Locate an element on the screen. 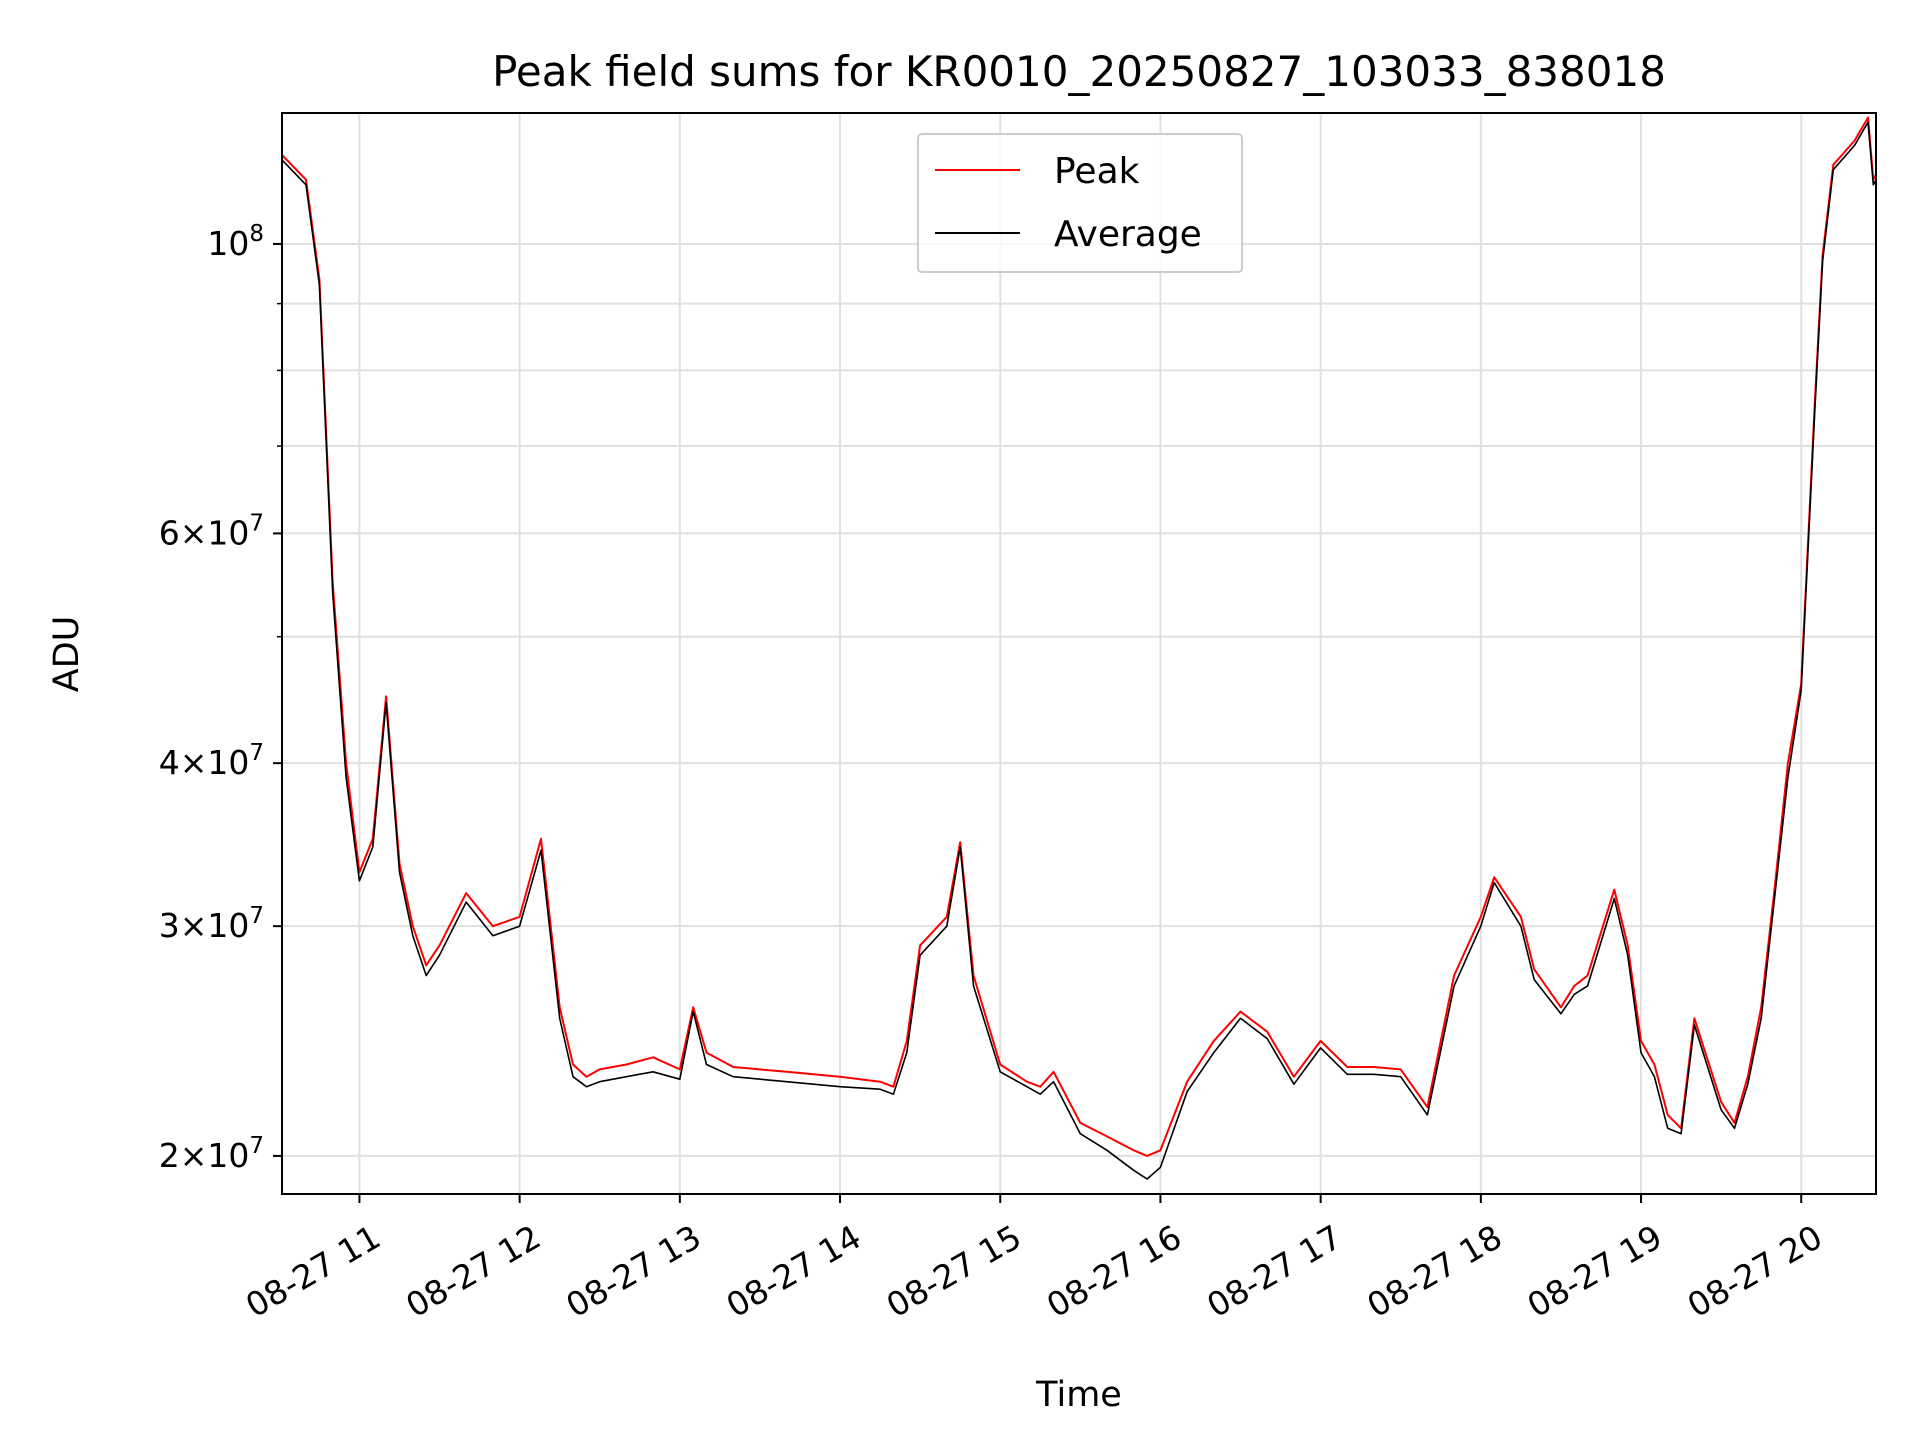 This screenshot has width=1920, height=1440. legend-label-peak: Peak is located at coordinates (1097, 171).